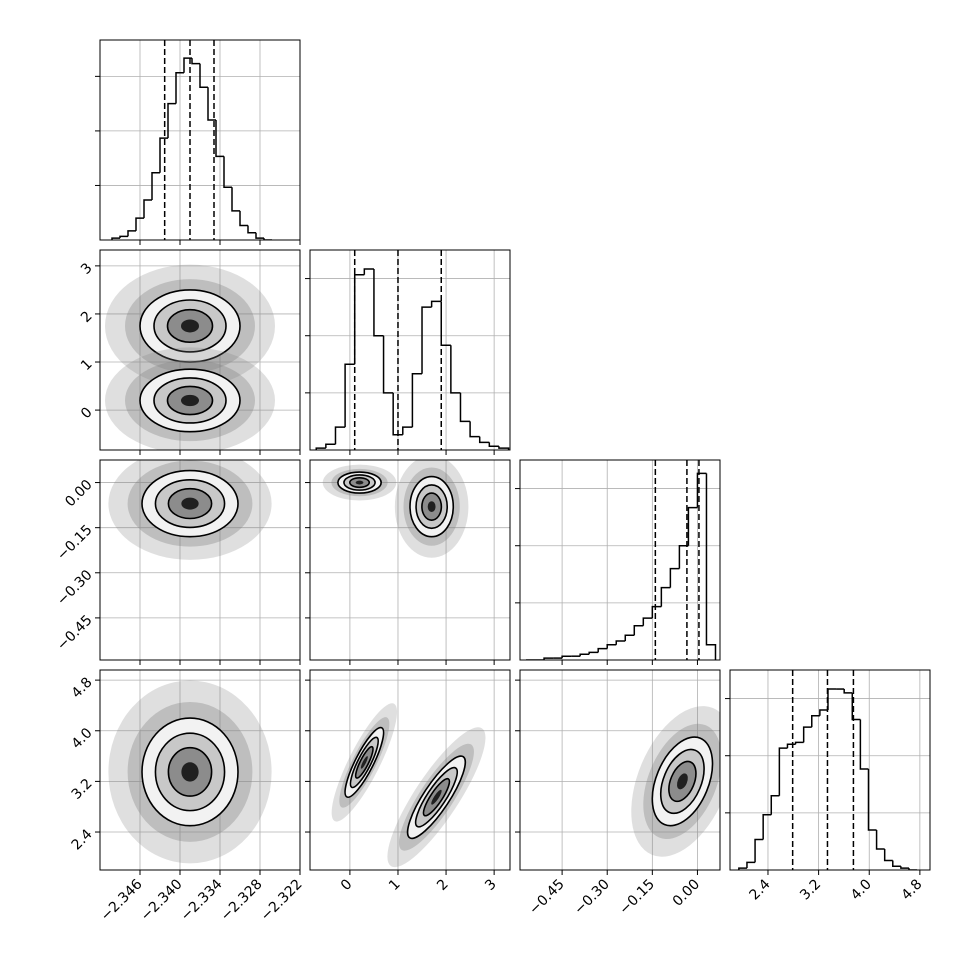 This screenshot has width=970, height=970. Describe the element at coordinates (87, 365) in the screenshot. I see `y-tick-label: 1` at that location.